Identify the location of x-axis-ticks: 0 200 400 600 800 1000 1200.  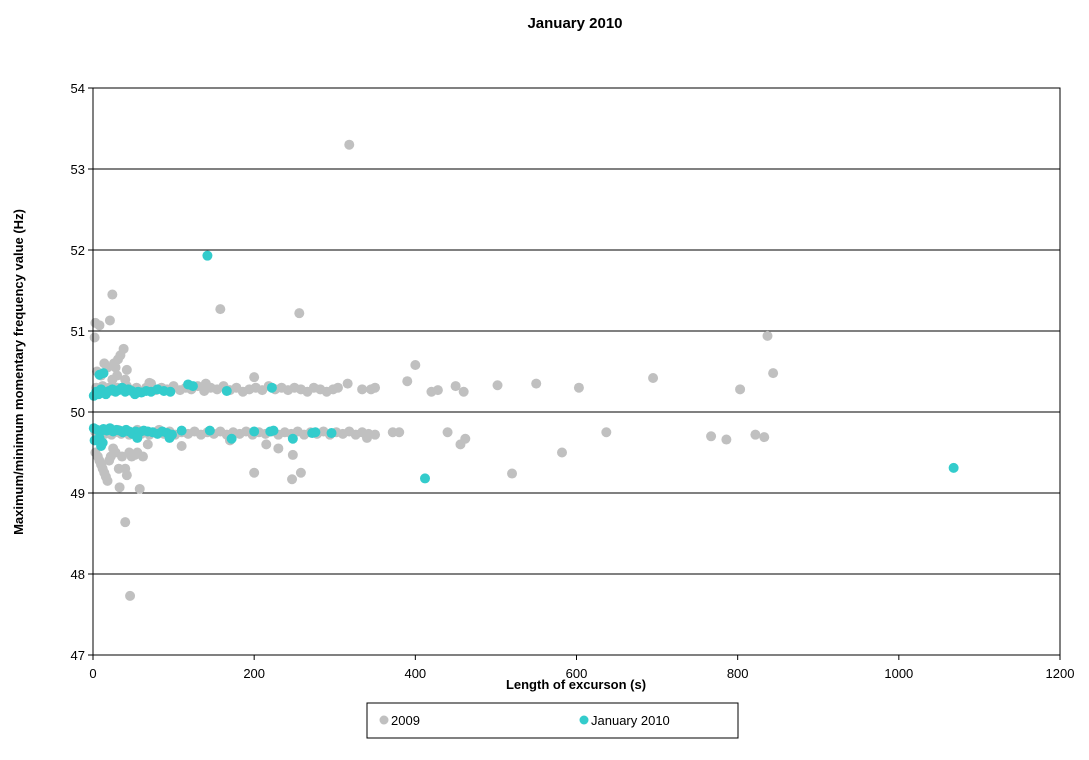
(581, 668).